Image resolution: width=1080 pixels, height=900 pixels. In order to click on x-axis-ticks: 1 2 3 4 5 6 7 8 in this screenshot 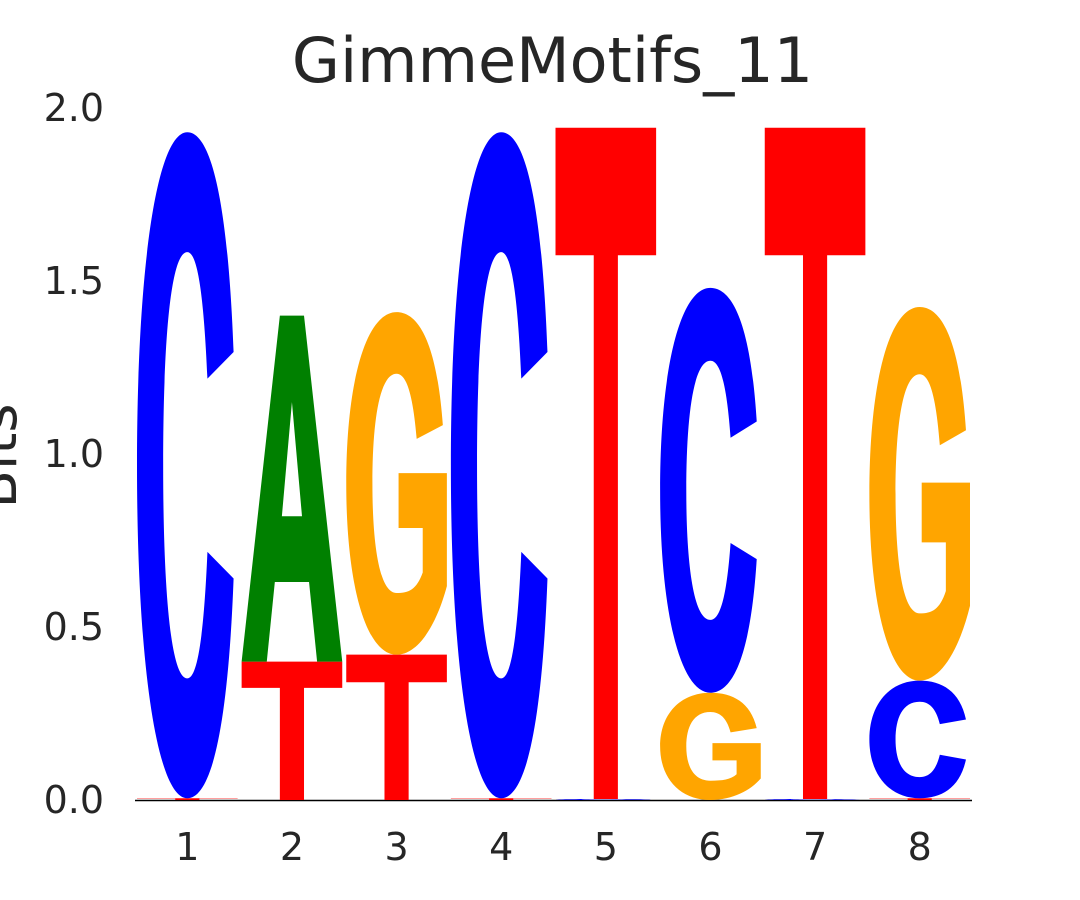, I will do `click(553, 847)`.